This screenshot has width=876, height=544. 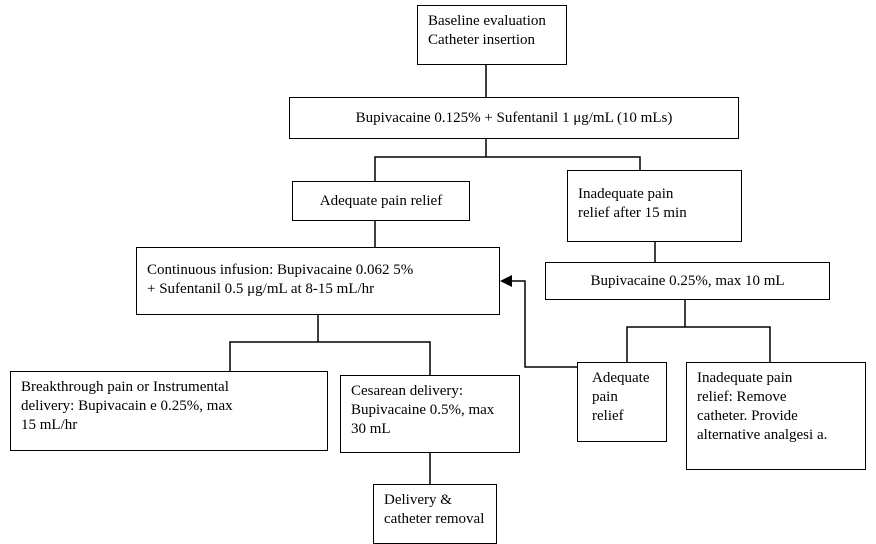 I want to click on node-text: Breakthrough pain or Instrumental, so click(x=125, y=387).